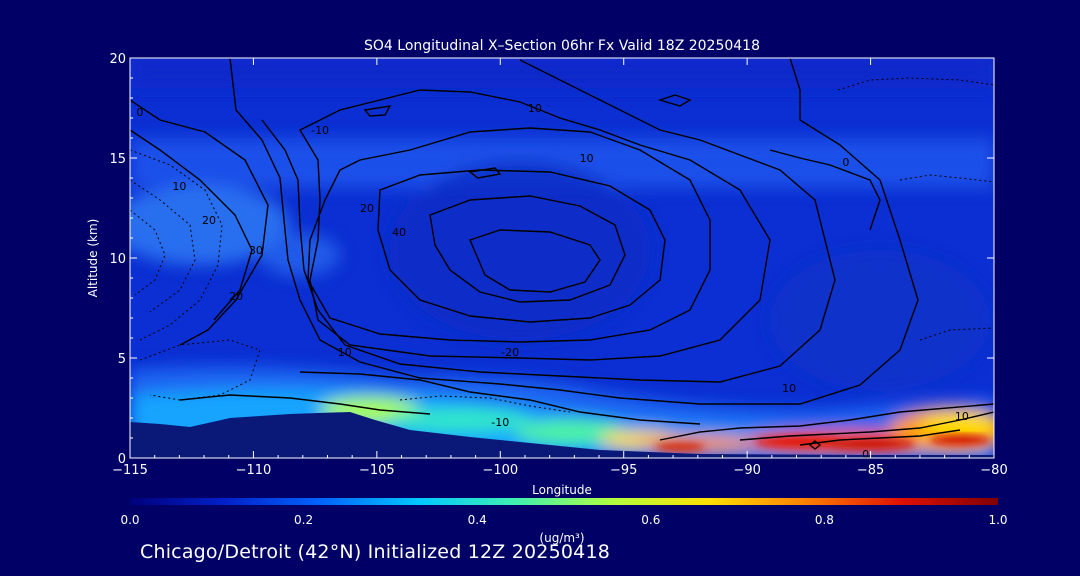 This screenshot has width=1080, height=576. What do you see at coordinates (623, 470) in the screenshot?
I see `x-tick-label: −95` at bounding box center [623, 470].